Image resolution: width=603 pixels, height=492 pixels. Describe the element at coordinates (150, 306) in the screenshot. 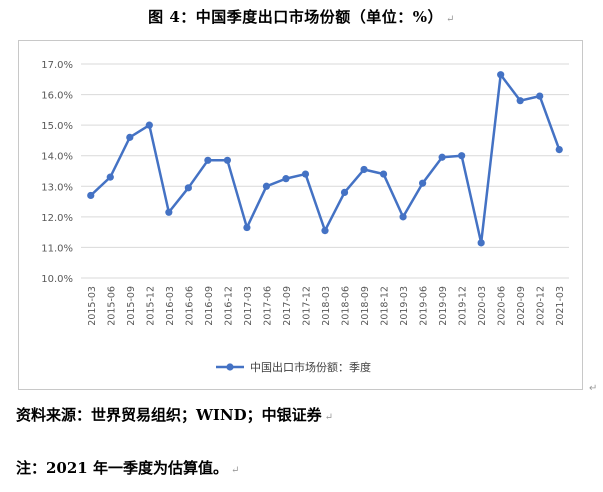

I see `x-tick-label: 2015-12` at that location.